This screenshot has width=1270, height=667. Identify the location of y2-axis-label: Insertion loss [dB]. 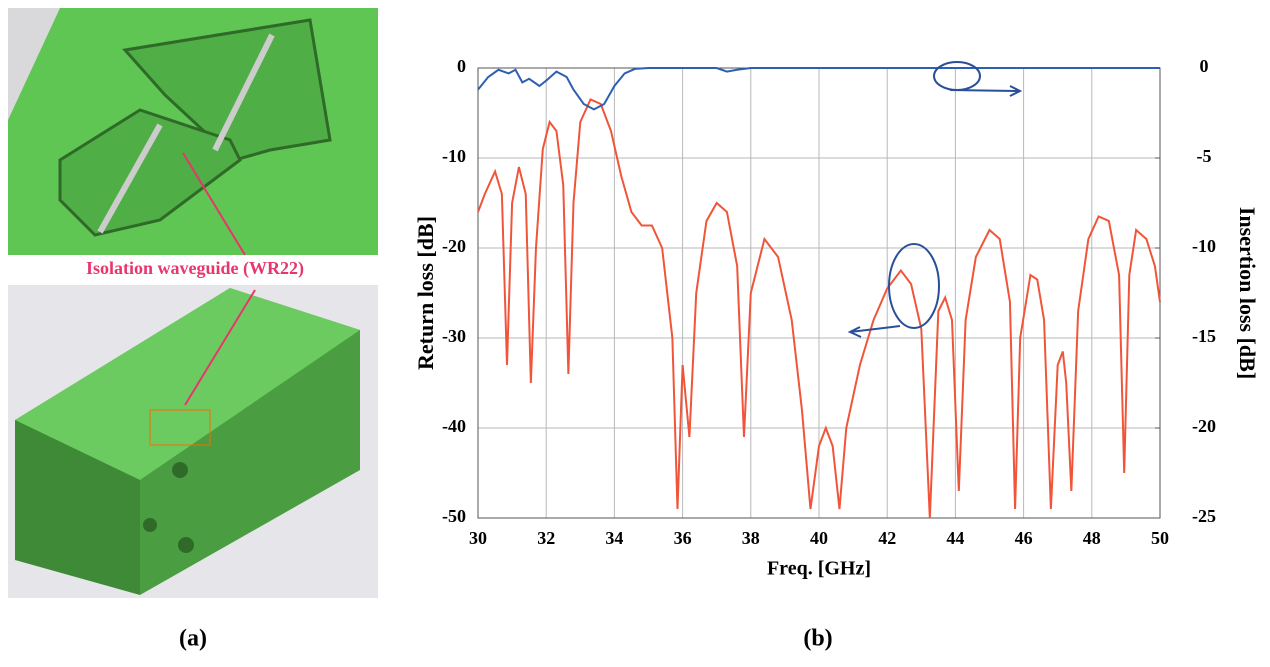
(1247, 293).